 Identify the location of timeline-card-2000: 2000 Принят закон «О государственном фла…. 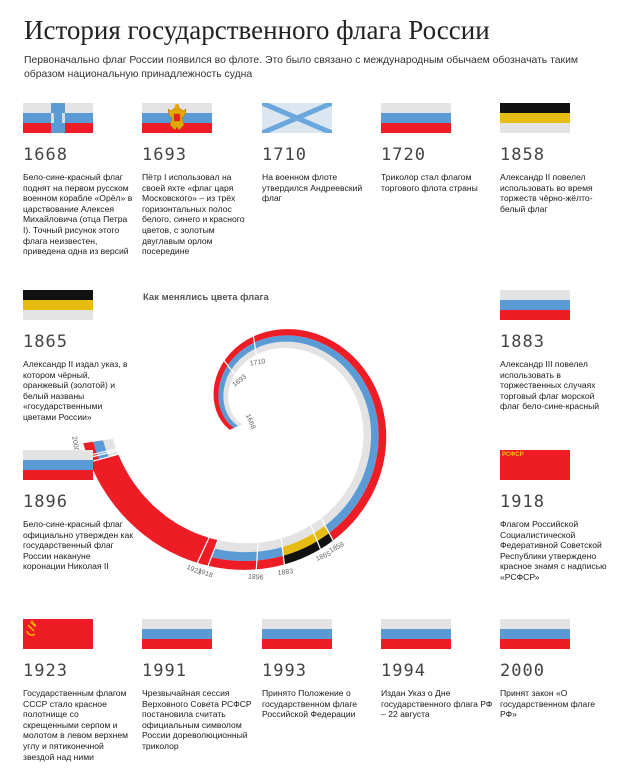
(556, 669).